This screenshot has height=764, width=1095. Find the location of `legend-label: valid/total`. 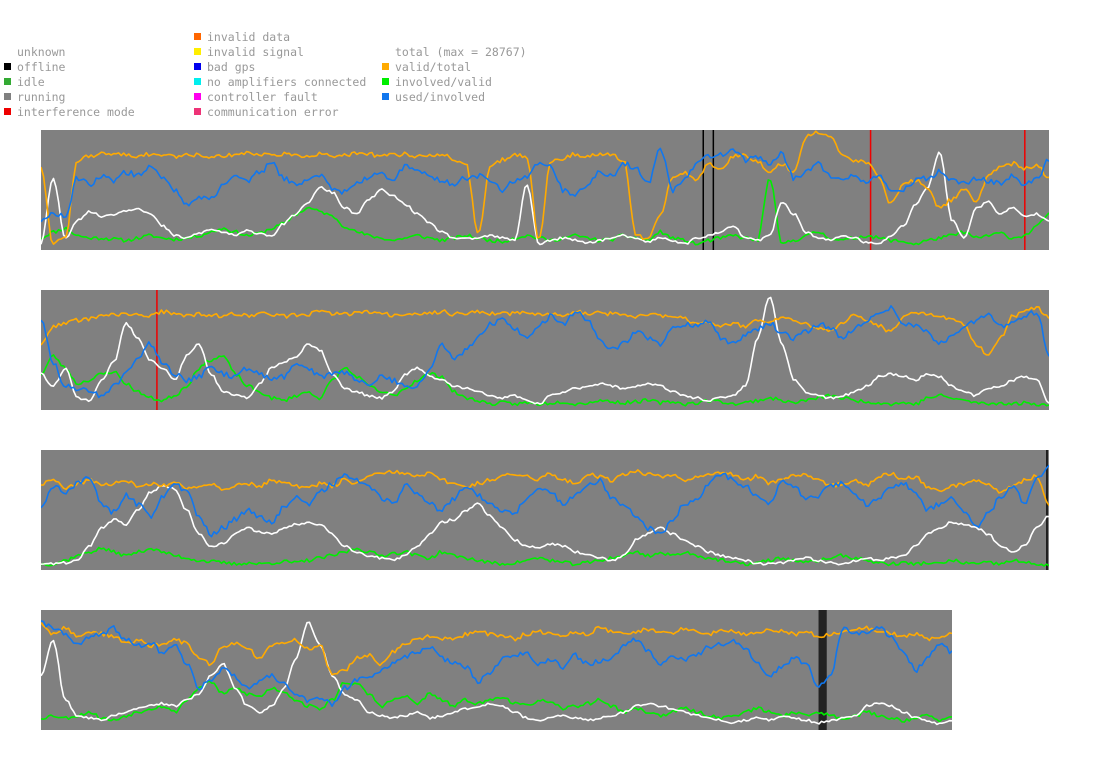

legend-label: valid/total is located at coordinates (433, 67).